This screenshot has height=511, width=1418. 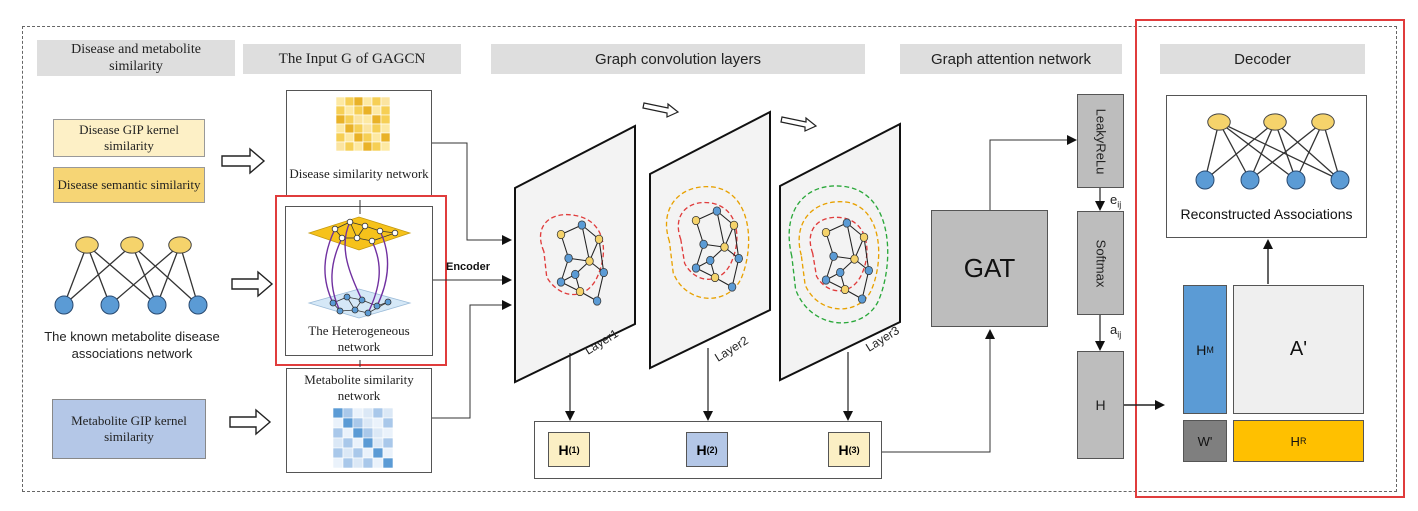 I want to click on header-input: The Input G of GAGCN, so click(x=352, y=59).